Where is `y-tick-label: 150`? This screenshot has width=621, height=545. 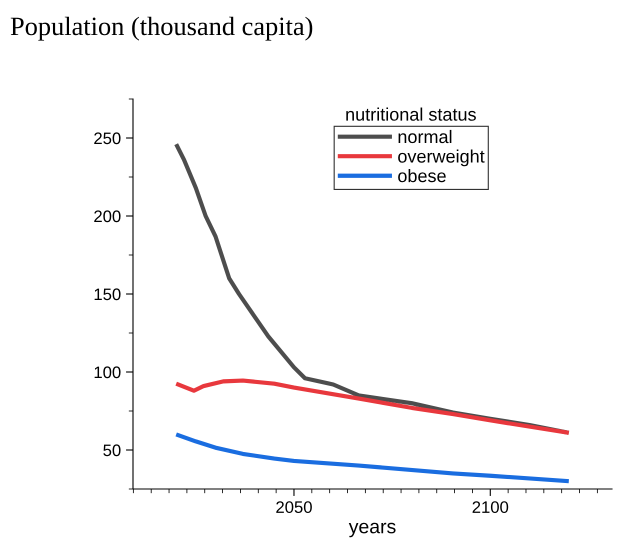 y-tick-label: 150 is located at coordinates (107, 294).